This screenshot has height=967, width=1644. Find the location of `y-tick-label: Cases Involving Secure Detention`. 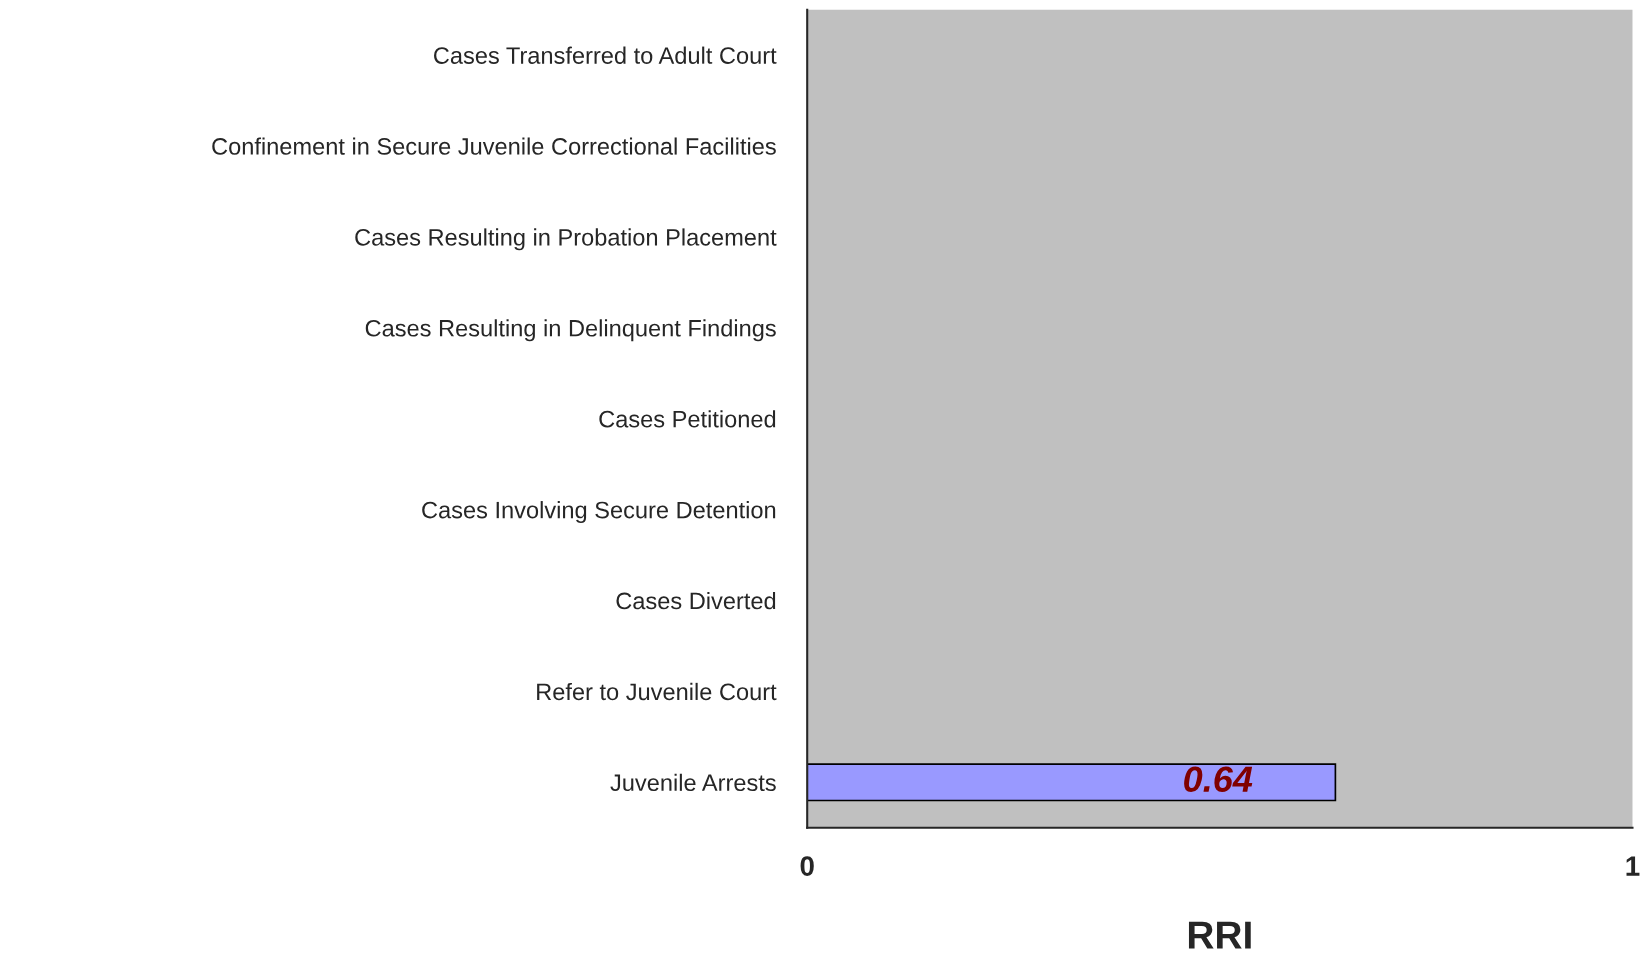

y-tick-label: Cases Involving Secure Detention is located at coordinates (599, 512).